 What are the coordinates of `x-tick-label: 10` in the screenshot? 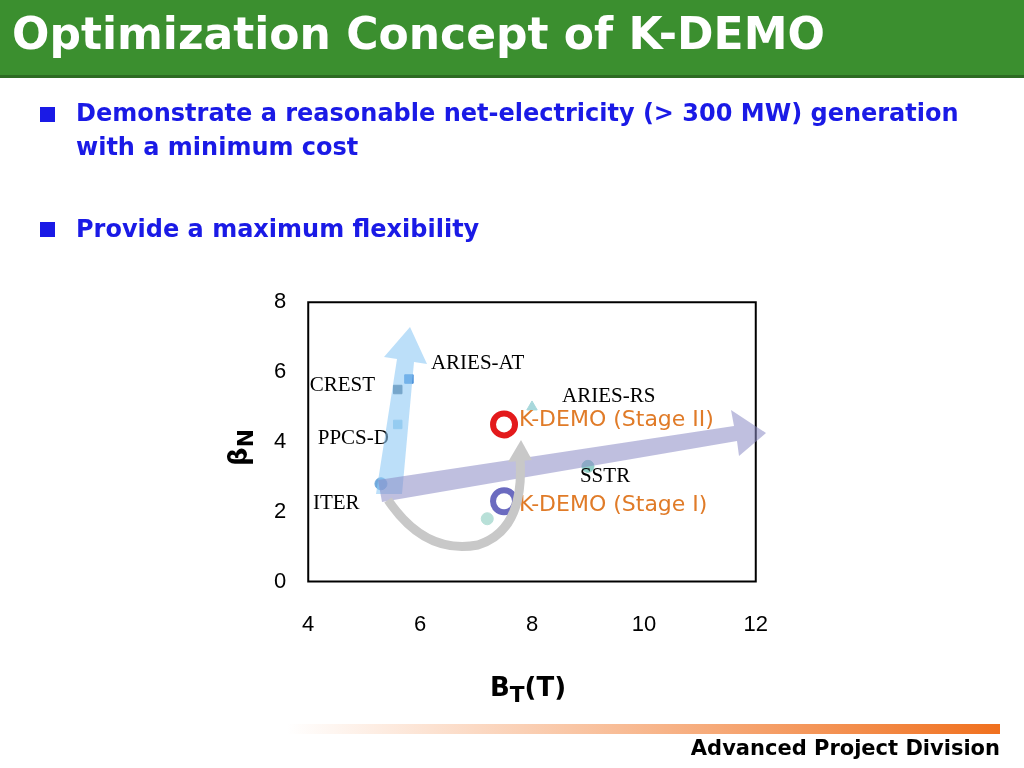 It's located at (644, 623).